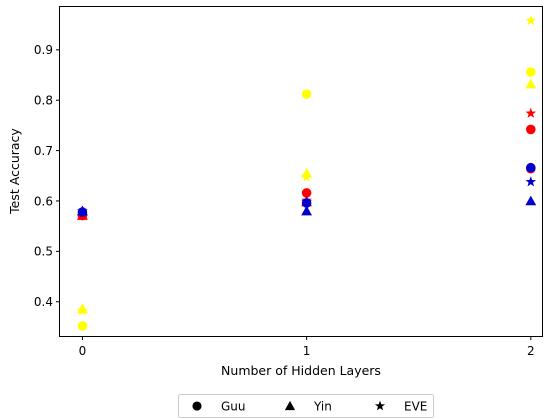 The height and width of the screenshot is (419, 549). I want to click on y-tick-label: 0.8, so click(43, 101).